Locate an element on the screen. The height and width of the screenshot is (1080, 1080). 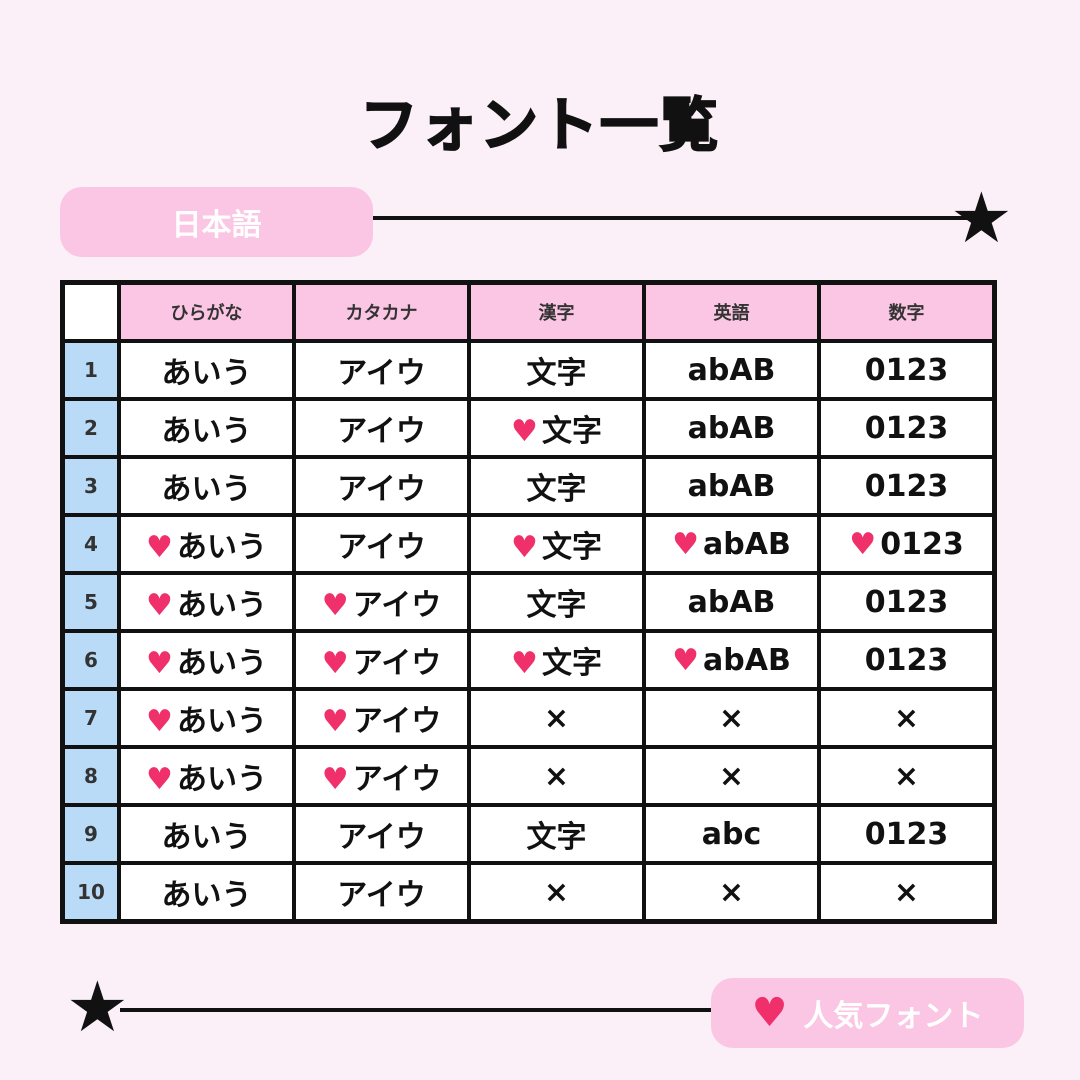
table-row: 8 ♥ あいう ♥ アイウ × × × is located at coordinates (528, 776).